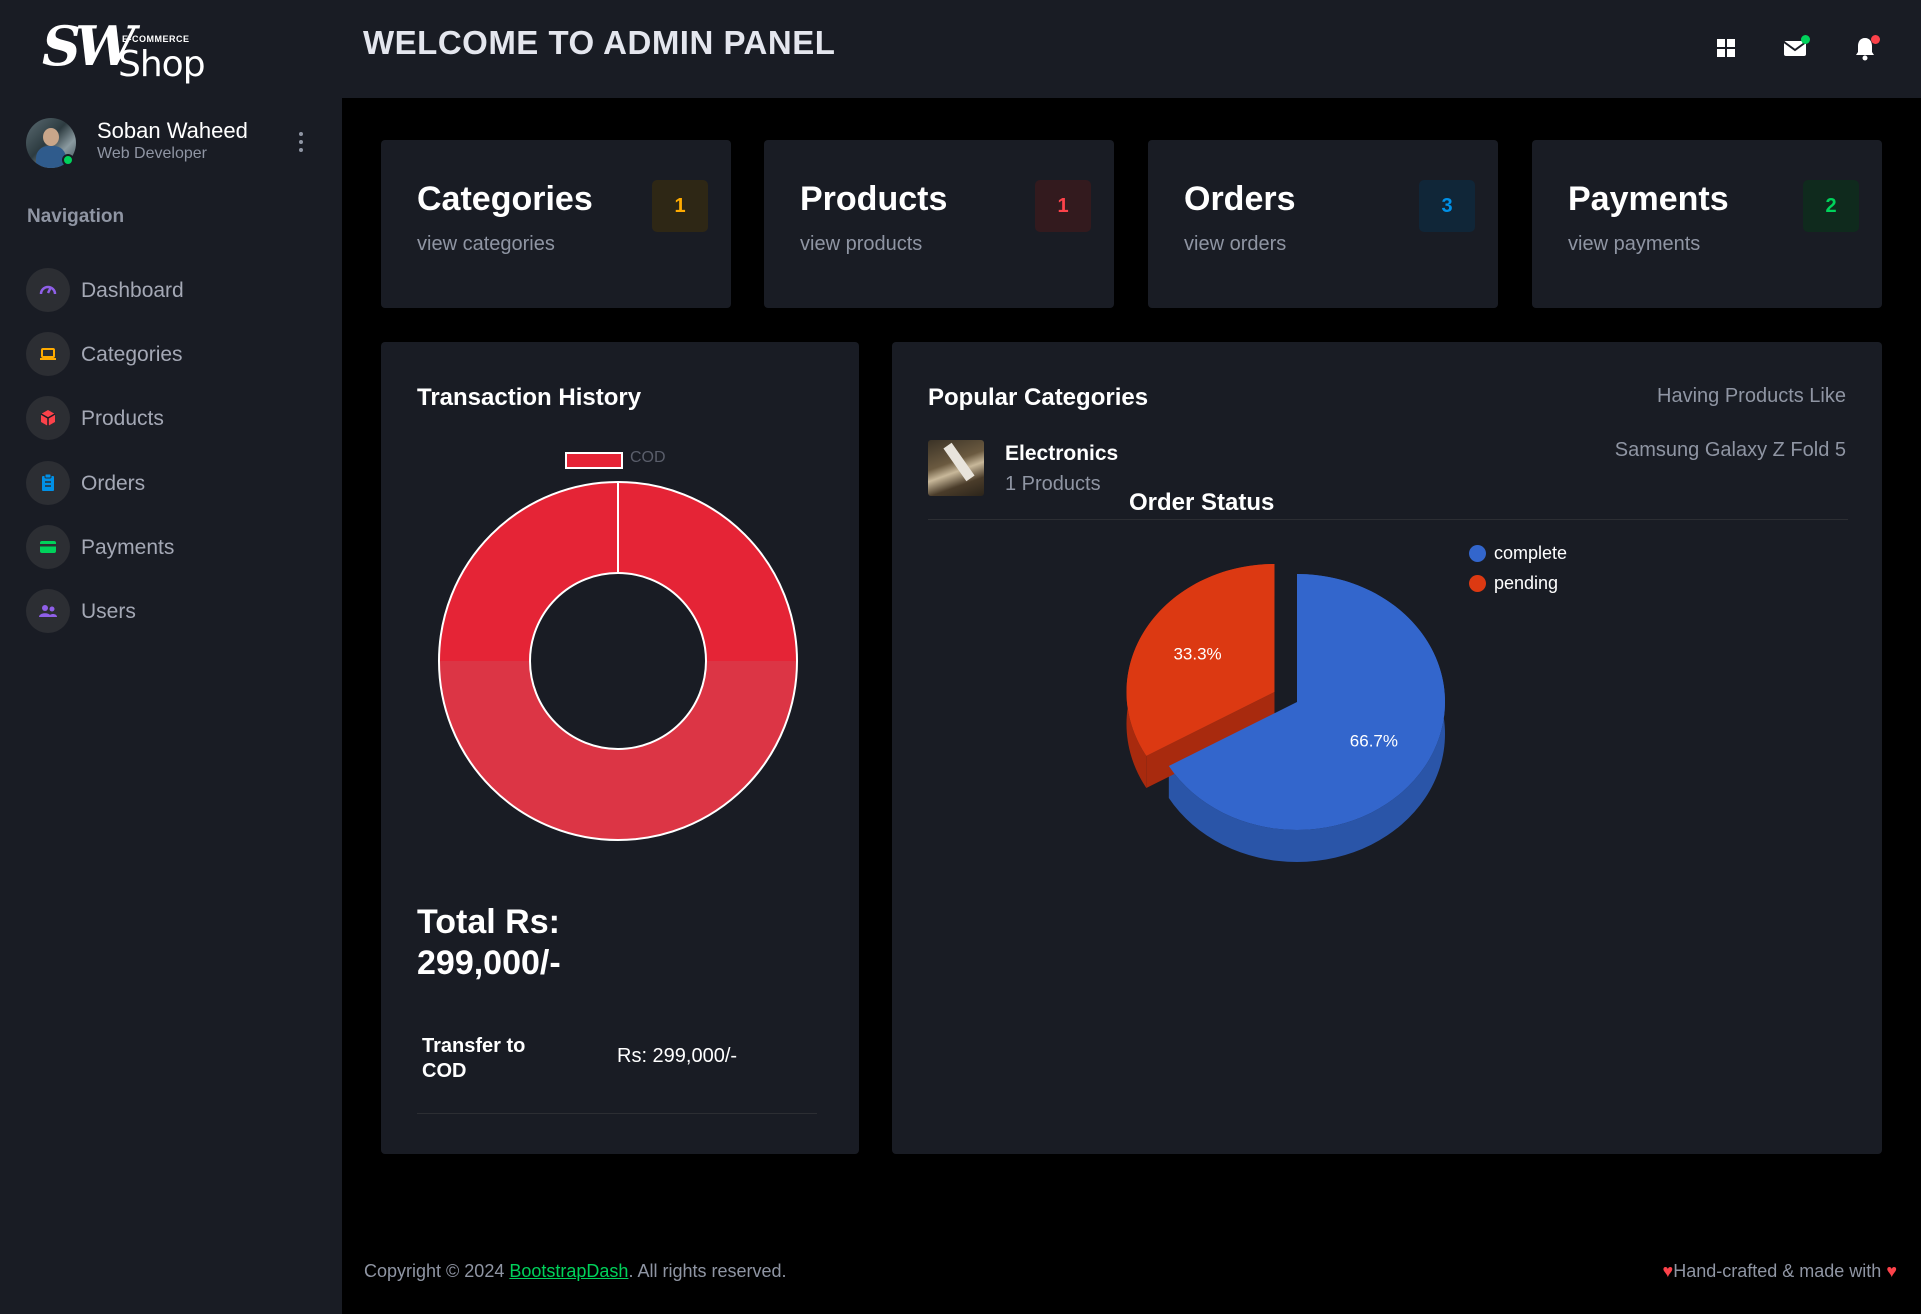 This screenshot has height=1314, width=1921. Describe the element at coordinates (171, 612) in the screenshot. I see `sidebar-item-users: Users` at that location.